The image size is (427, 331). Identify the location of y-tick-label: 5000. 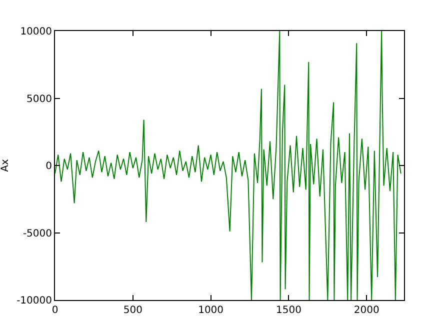
(39, 99).